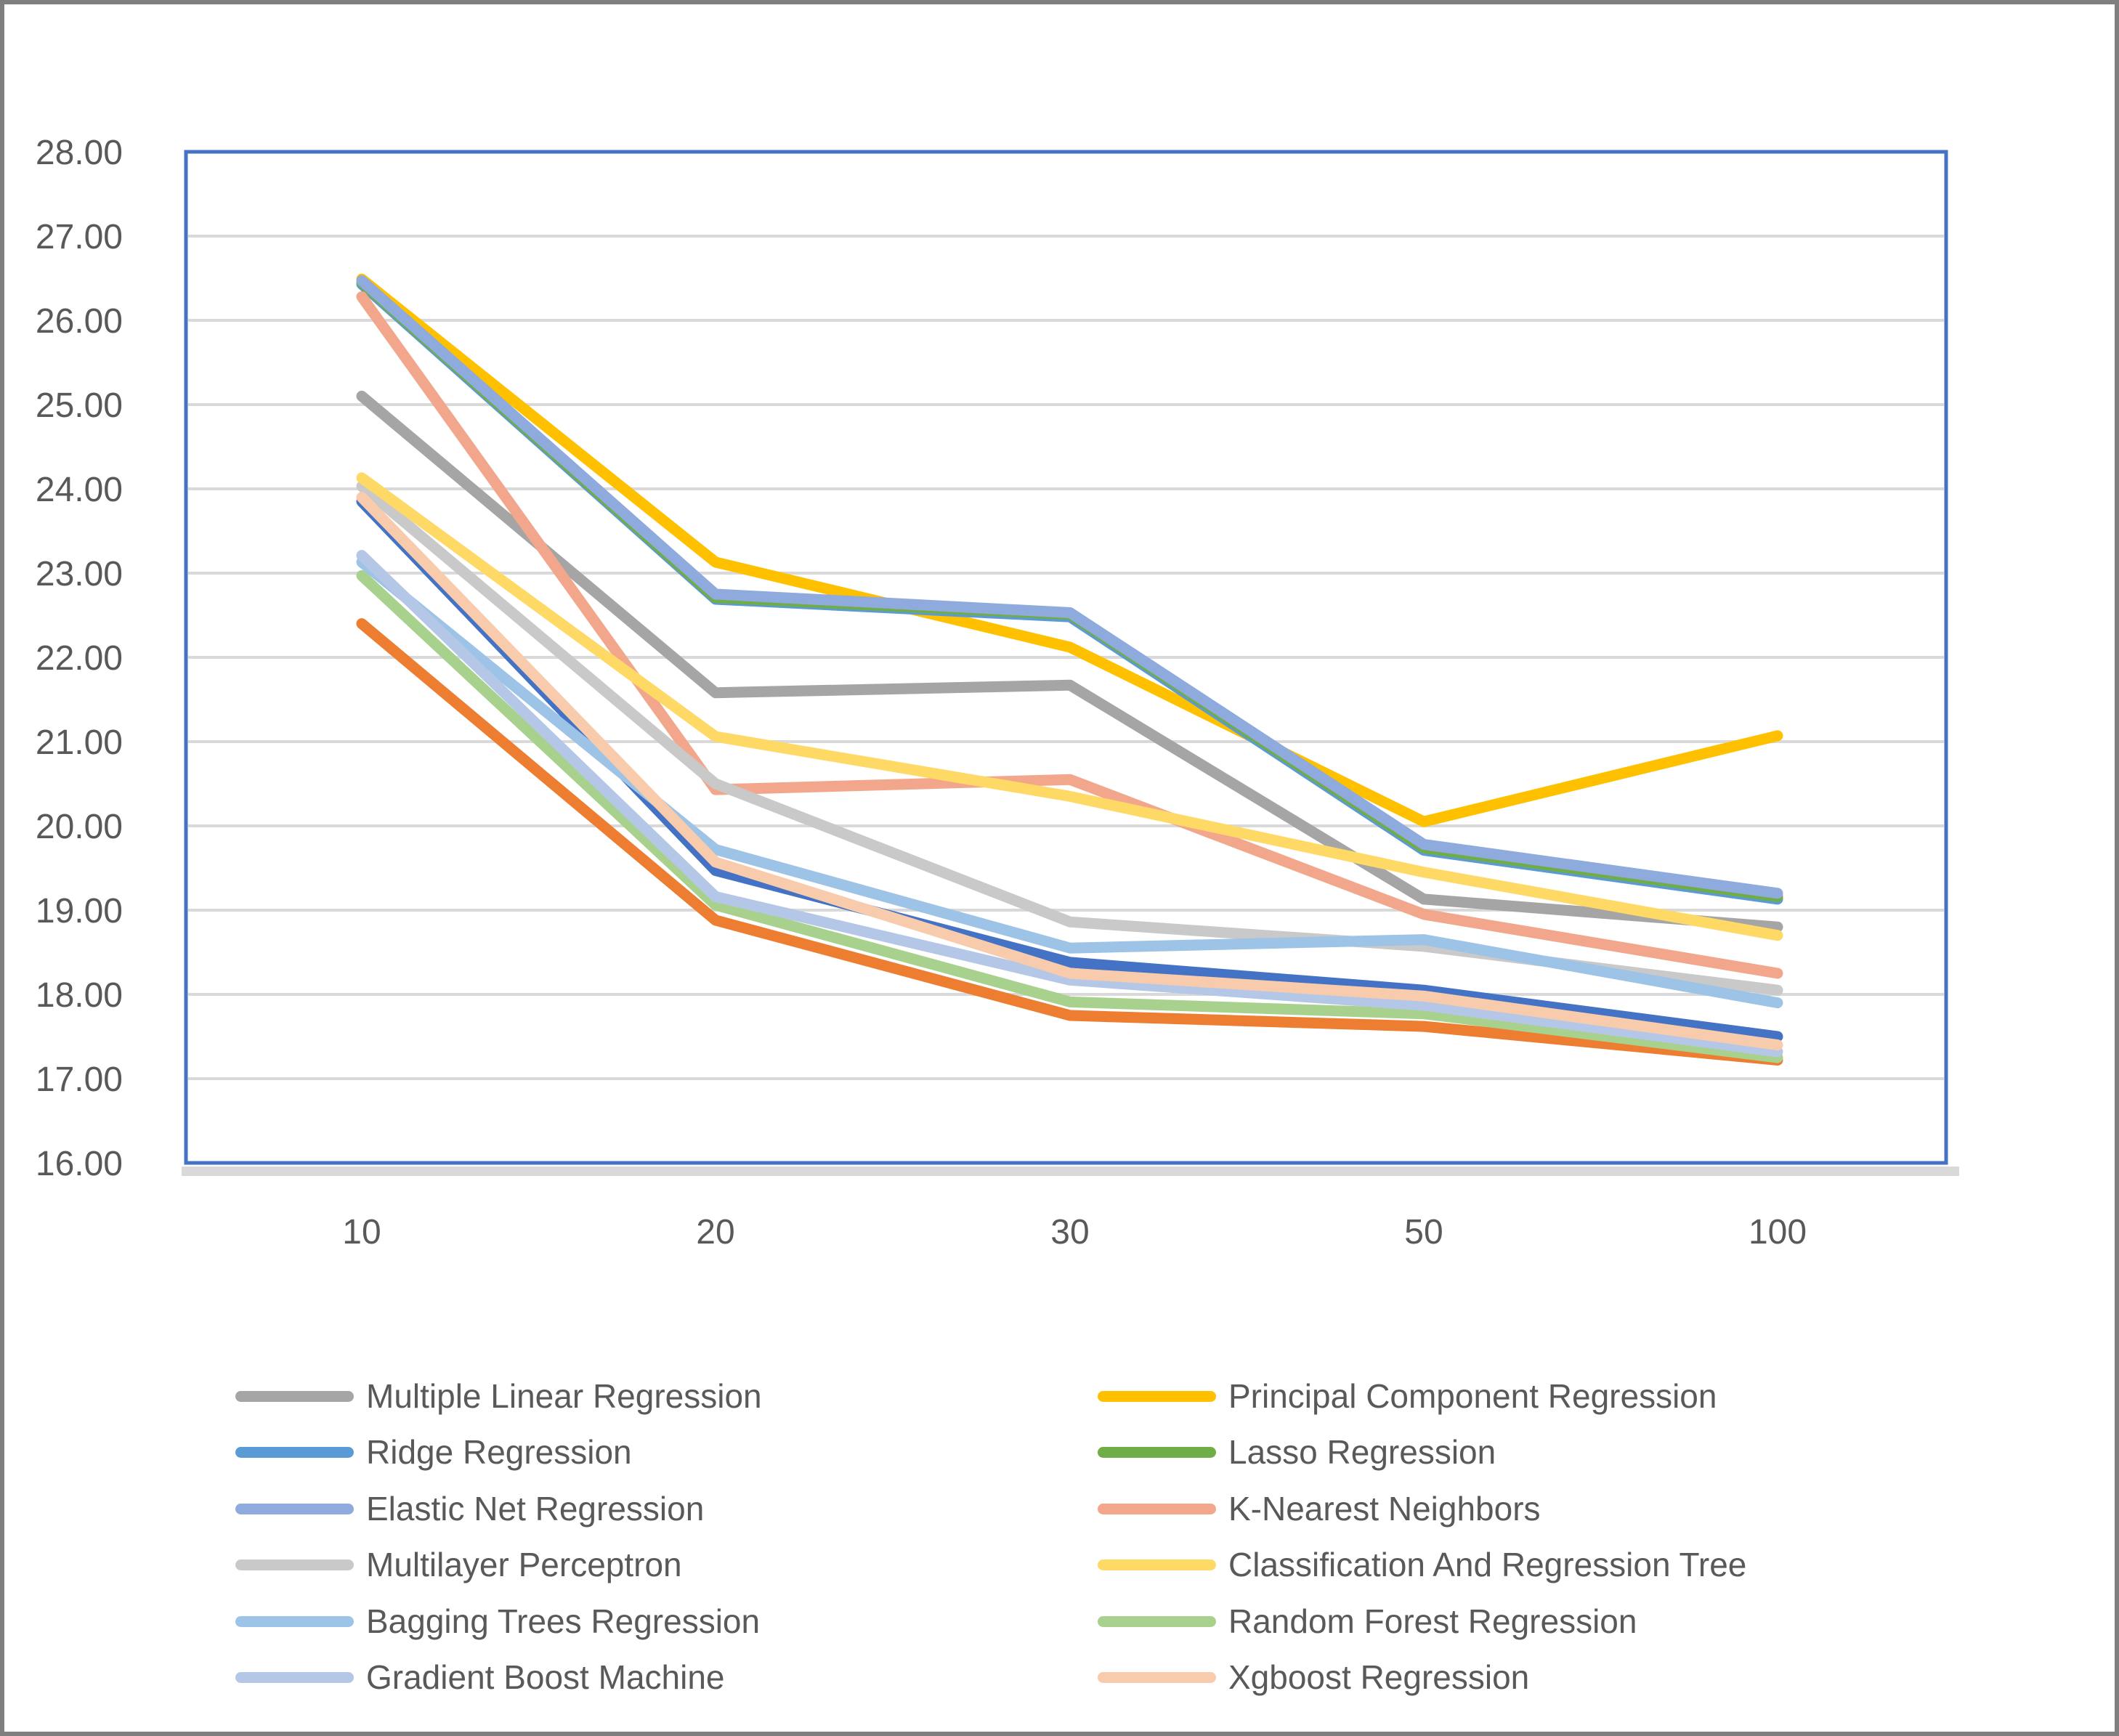  What do you see at coordinates (1432, 1621) in the screenshot?
I see `legend-label: Random Forest Regression` at bounding box center [1432, 1621].